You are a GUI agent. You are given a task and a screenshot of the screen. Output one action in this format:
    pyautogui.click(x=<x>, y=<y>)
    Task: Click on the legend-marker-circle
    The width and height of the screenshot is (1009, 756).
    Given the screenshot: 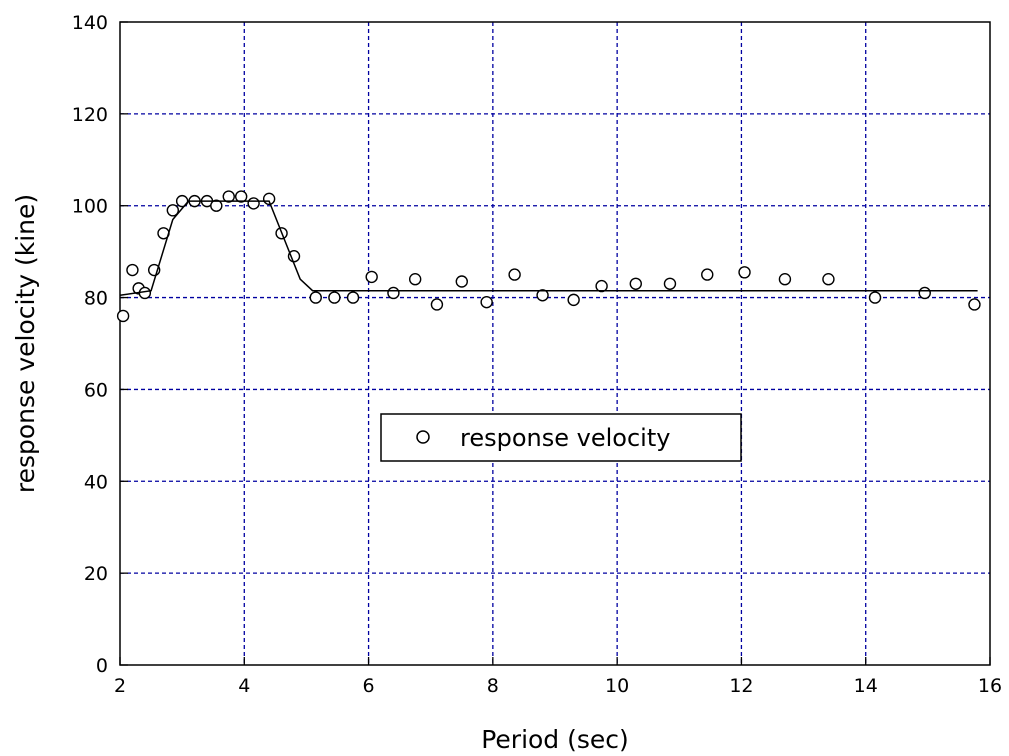 What is the action you would take?
    pyautogui.click(x=423, y=437)
    